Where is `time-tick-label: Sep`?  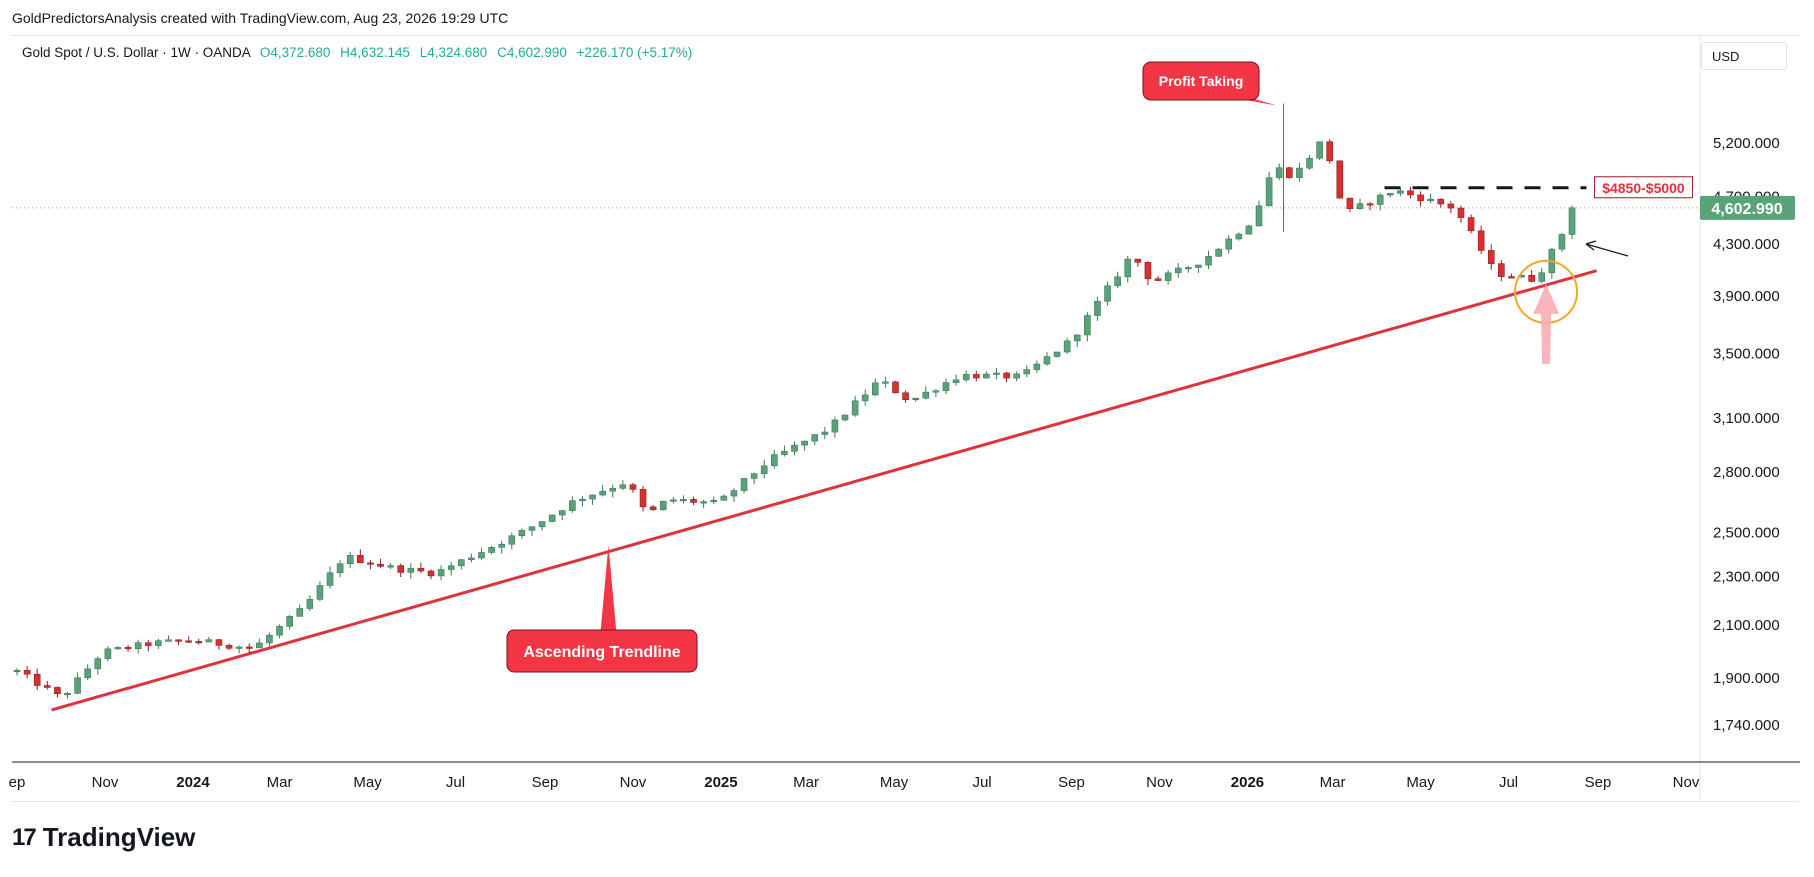
time-tick-label: Sep is located at coordinates (1071, 782).